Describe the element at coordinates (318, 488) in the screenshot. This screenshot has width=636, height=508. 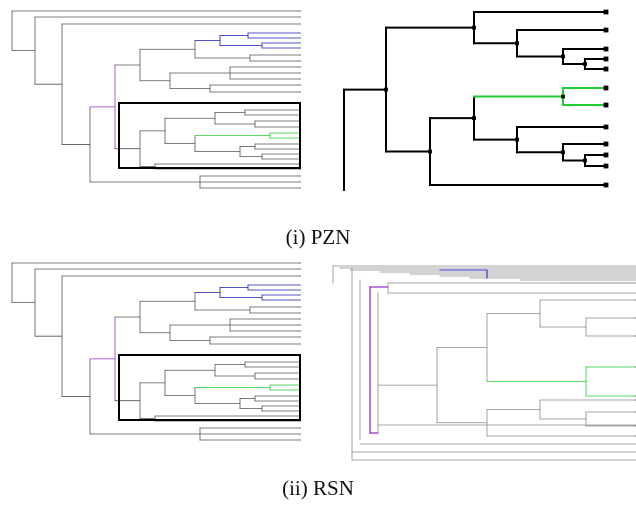
I see `caption-rsn: (ii) RSN` at that location.